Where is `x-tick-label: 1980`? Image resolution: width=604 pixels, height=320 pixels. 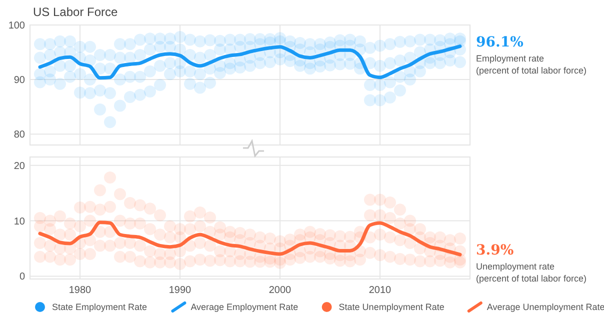 x-tick-label: 1980 is located at coordinates (80, 290).